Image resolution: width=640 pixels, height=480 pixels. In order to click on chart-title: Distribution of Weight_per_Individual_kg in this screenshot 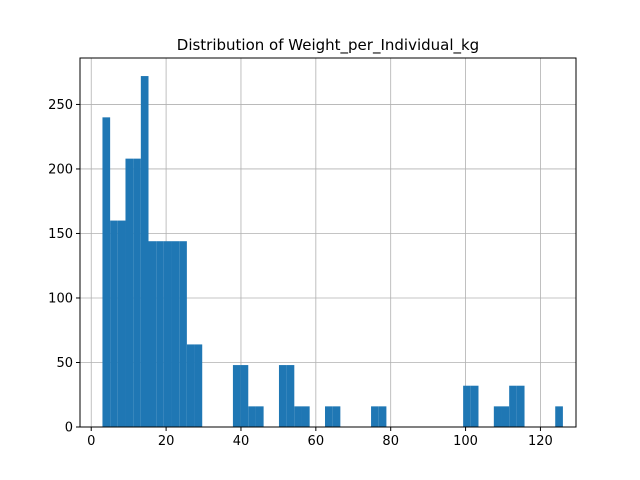, I will do `click(328, 45)`.